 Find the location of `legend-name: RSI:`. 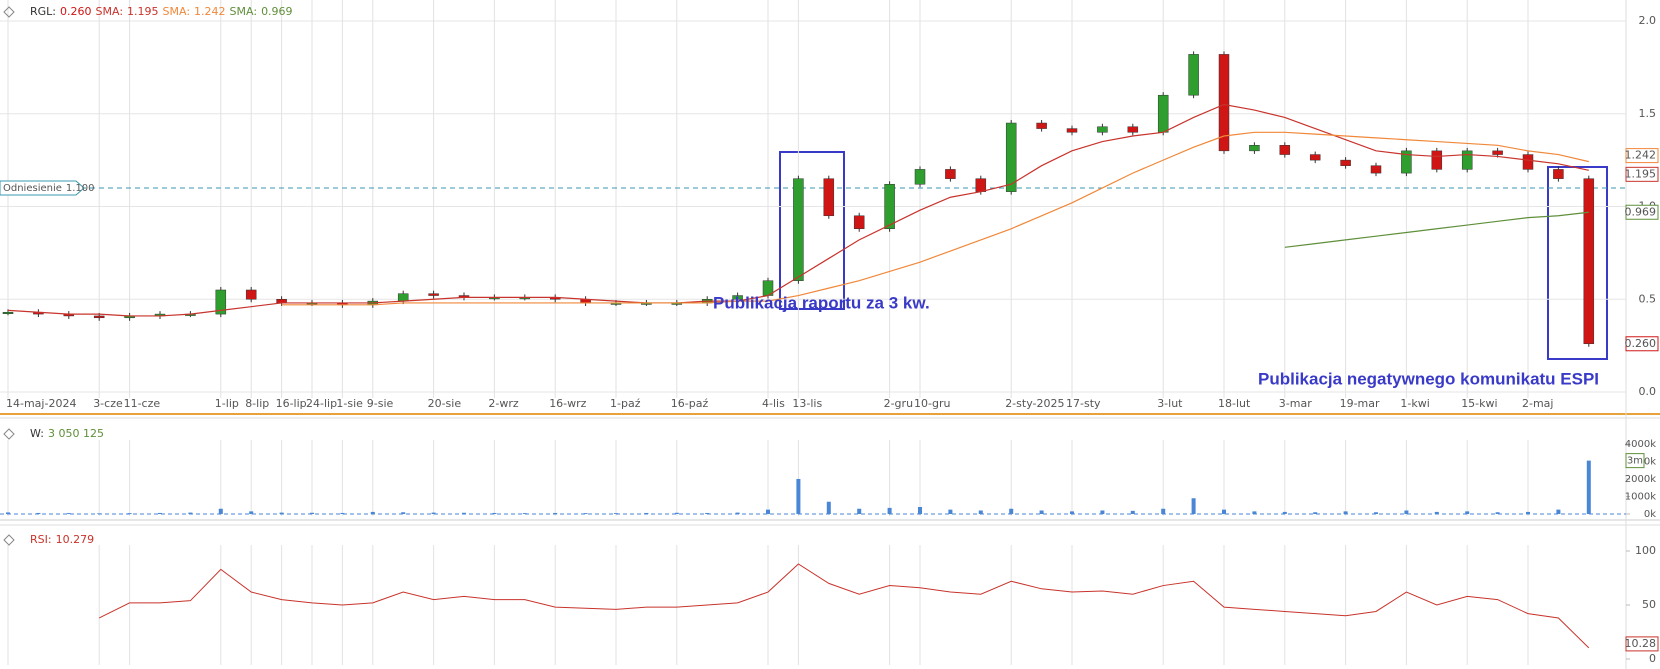

legend-name: RSI: is located at coordinates (41, 539).